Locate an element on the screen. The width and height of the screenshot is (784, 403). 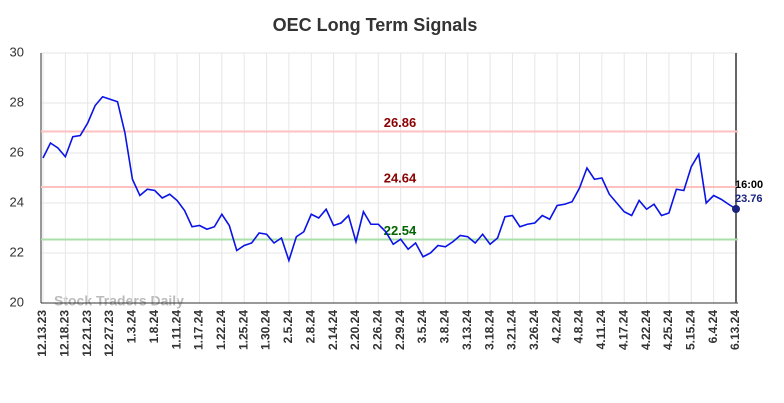
y-tick-label: 28 is located at coordinates (17, 101).